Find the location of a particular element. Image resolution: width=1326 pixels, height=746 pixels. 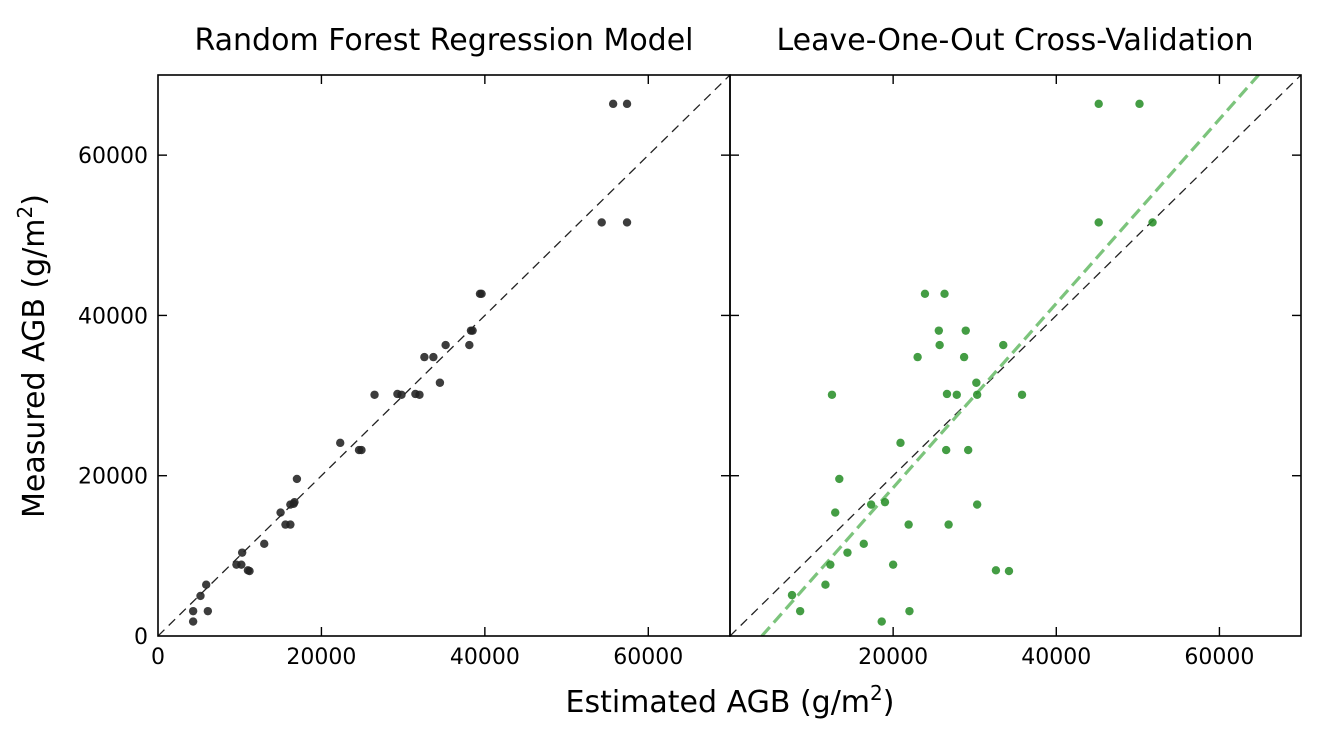

y-tick-label: 60000 is located at coordinates (113, 156).